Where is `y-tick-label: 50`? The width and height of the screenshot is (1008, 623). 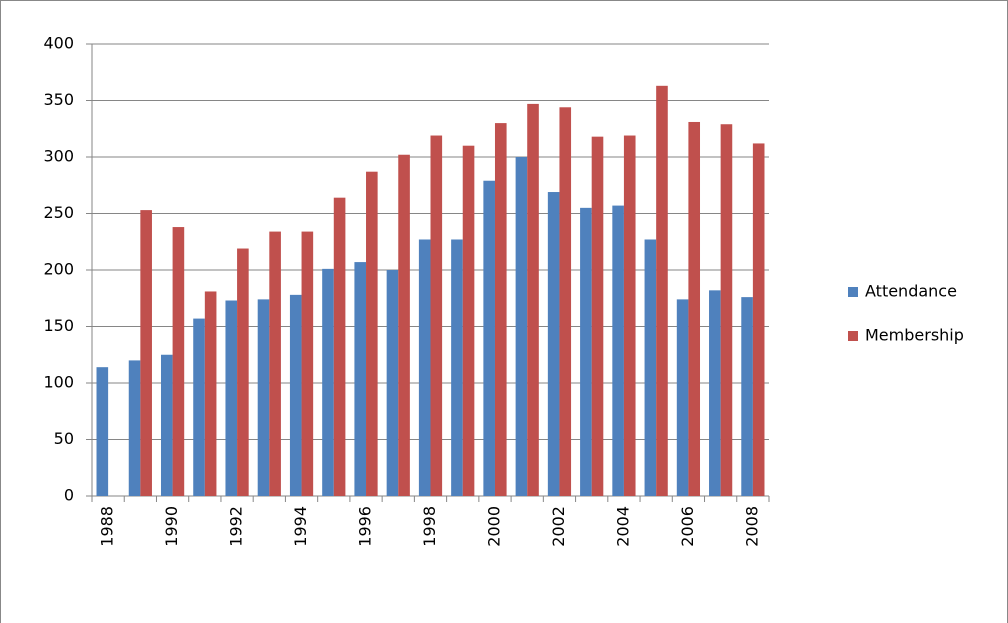 y-tick-label: 50 is located at coordinates (64, 438).